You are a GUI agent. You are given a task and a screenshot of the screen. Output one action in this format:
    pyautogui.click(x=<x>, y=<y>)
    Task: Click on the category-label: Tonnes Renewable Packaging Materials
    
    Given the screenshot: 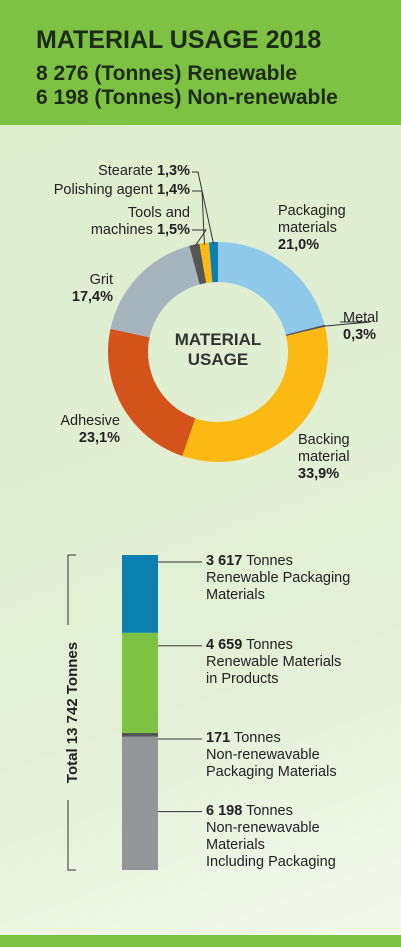 What is the action you would take?
    pyautogui.click(x=278, y=578)
    